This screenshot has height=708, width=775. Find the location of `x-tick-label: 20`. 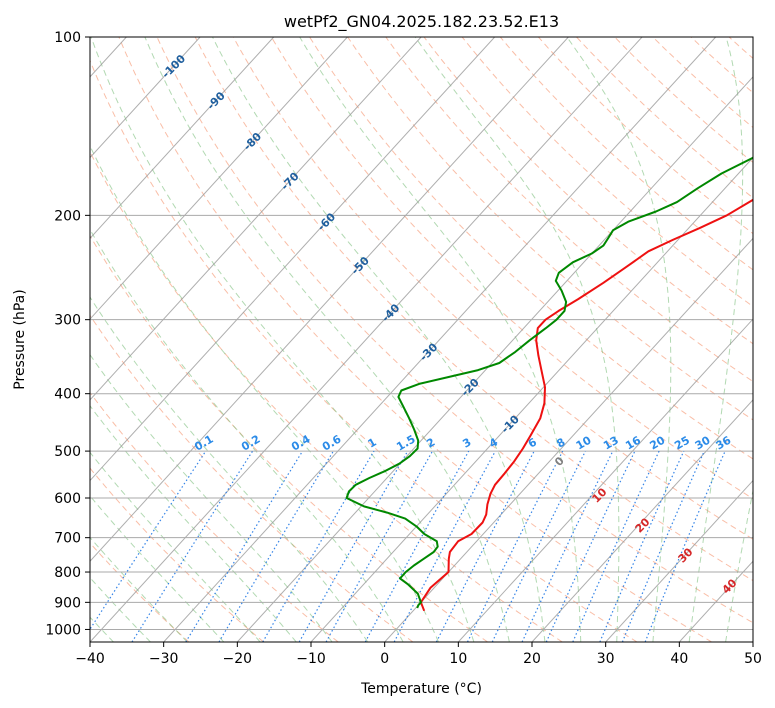

x-tick-label: 20 is located at coordinates (532, 659).